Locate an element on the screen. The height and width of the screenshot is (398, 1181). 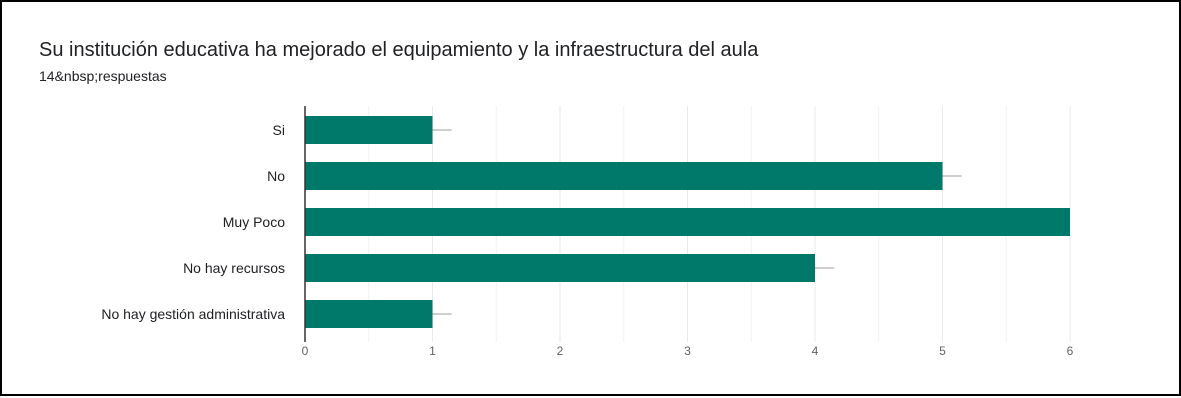
category-label: Si is located at coordinates (279, 130).